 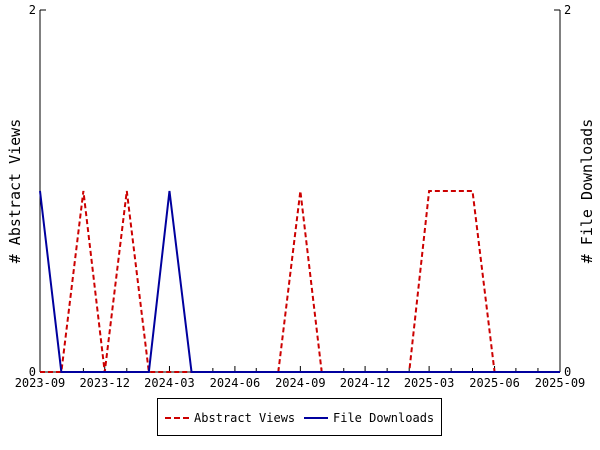 What do you see at coordinates (494, 383) in the screenshot?
I see `x-tick-label: 2025-06` at bounding box center [494, 383].